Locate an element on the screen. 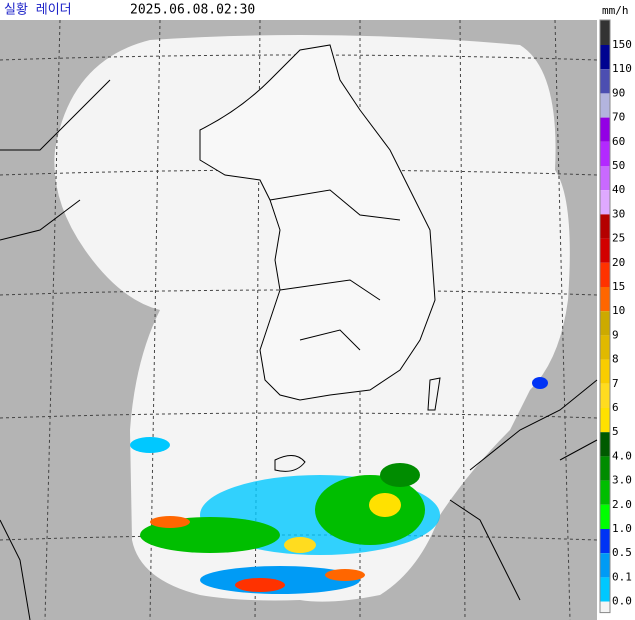 This screenshot has height=620, width=635. legend-label: 40 is located at coordinates (618, 189).